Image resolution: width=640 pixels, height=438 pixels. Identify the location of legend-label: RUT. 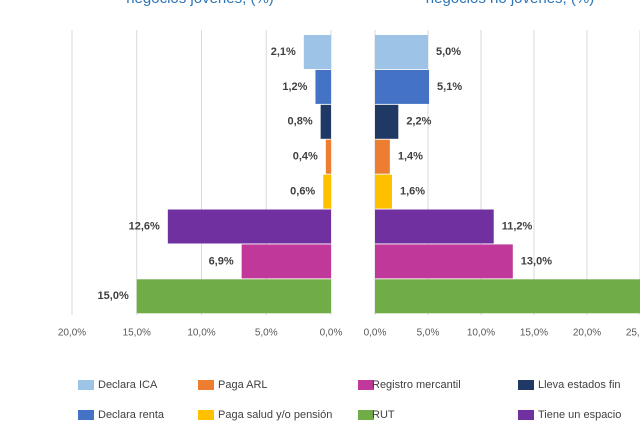
(383, 415).